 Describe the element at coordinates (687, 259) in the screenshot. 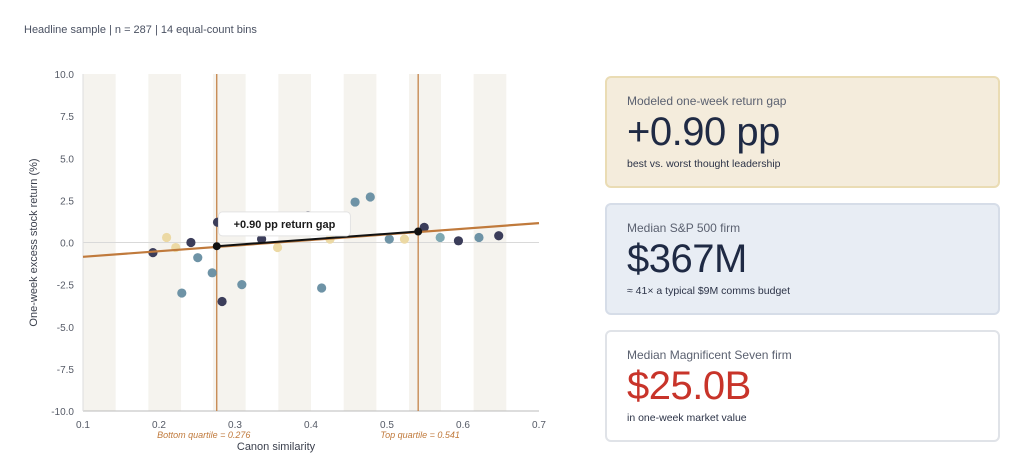

I see `card-value: $367M` at that location.